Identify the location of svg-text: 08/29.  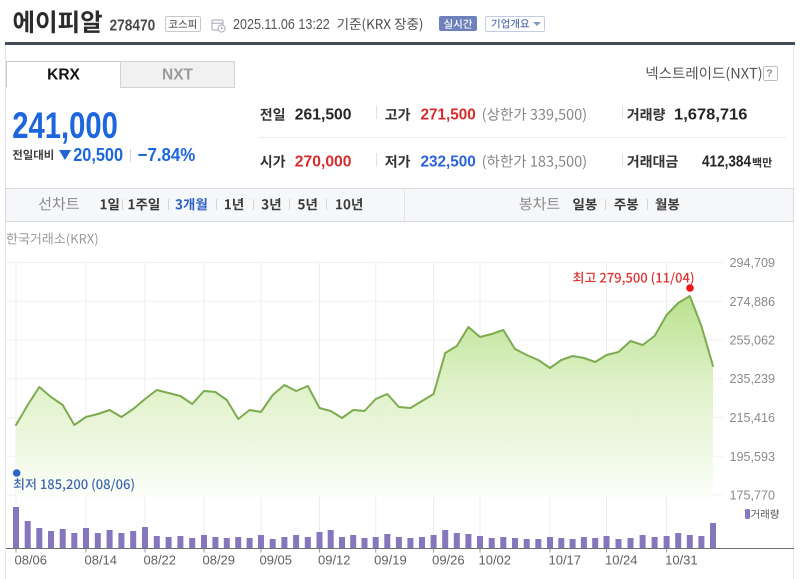
(219, 561).